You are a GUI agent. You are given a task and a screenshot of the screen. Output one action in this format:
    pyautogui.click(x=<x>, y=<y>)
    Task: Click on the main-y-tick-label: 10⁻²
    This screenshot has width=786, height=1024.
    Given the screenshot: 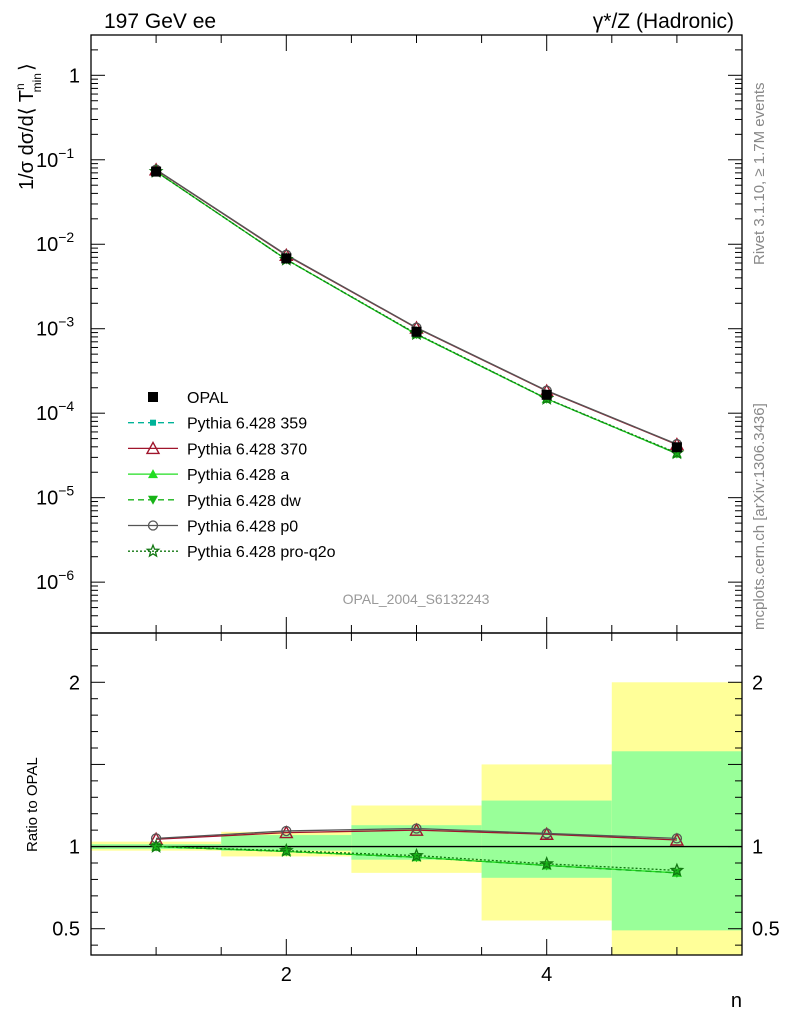 What is the action you would take?
    pyautogui.click(x=55, y=242)
    